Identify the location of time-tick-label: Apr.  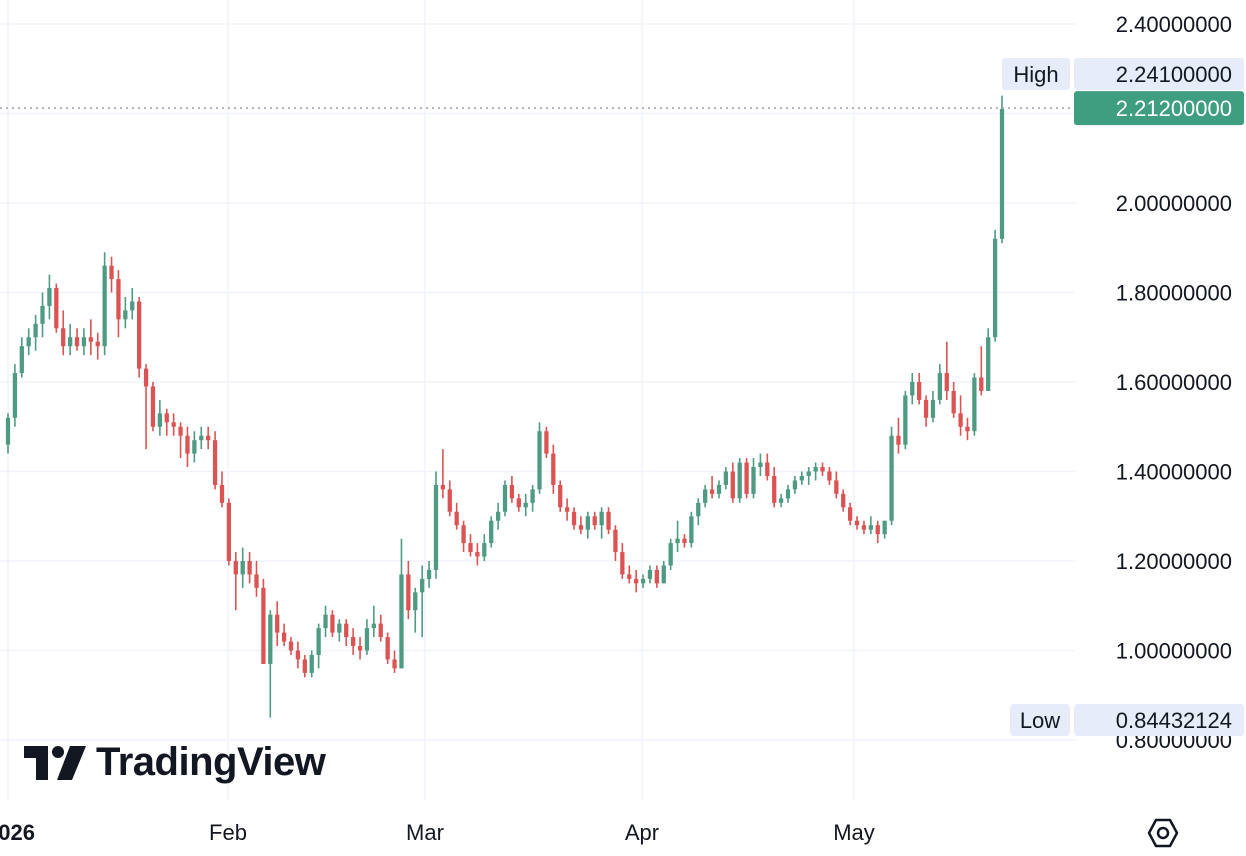
(642, 832).